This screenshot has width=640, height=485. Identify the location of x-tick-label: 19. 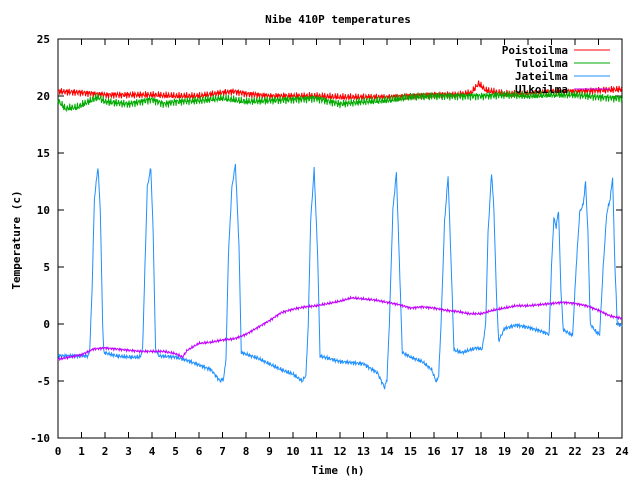
(504, 451).